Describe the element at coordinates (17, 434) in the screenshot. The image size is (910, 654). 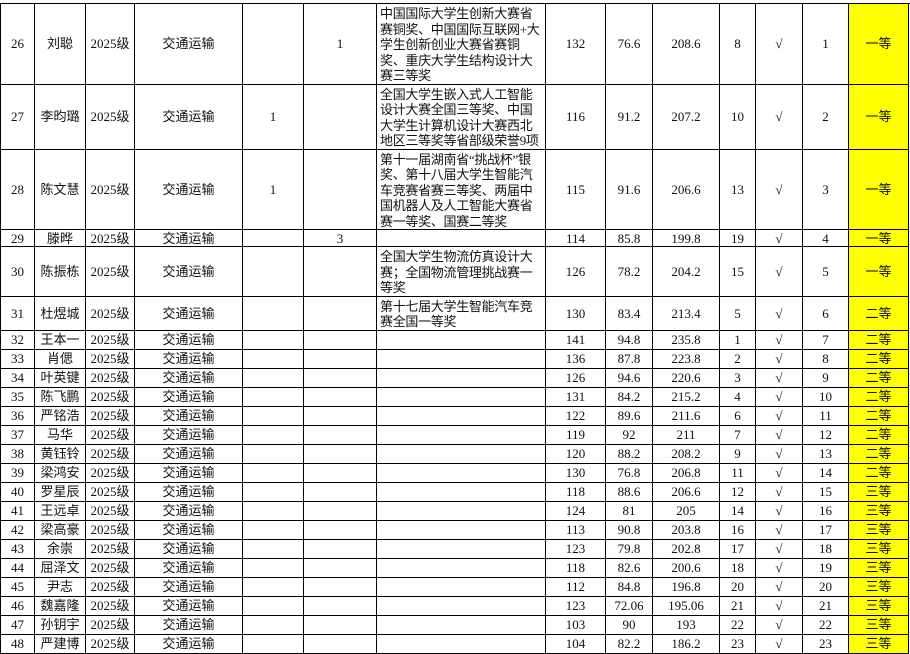
I see `row-number-cell: 37` at that location.